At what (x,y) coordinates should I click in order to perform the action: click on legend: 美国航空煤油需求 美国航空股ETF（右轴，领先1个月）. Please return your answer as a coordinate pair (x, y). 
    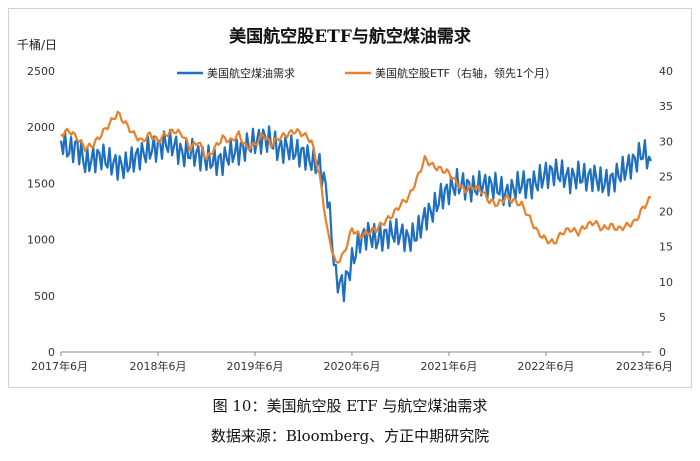
    Looking at the image, I should click on (366, 73).